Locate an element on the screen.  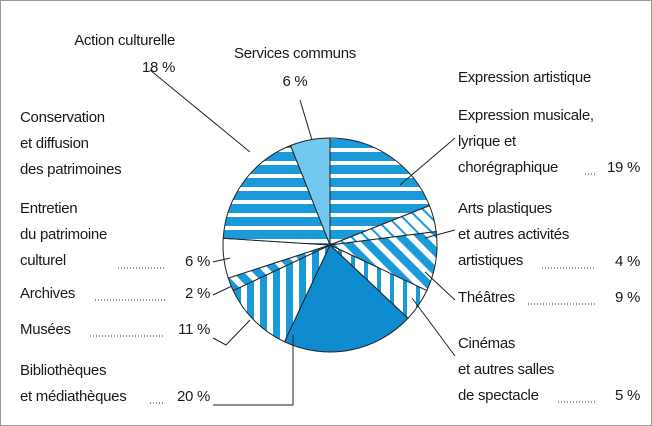
value-label: 2 % is located at coordinates (197, 293).